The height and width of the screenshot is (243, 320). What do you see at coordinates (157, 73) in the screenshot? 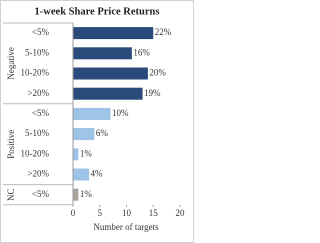
I see `value-label: 20%` at bounding box center [157, 73].